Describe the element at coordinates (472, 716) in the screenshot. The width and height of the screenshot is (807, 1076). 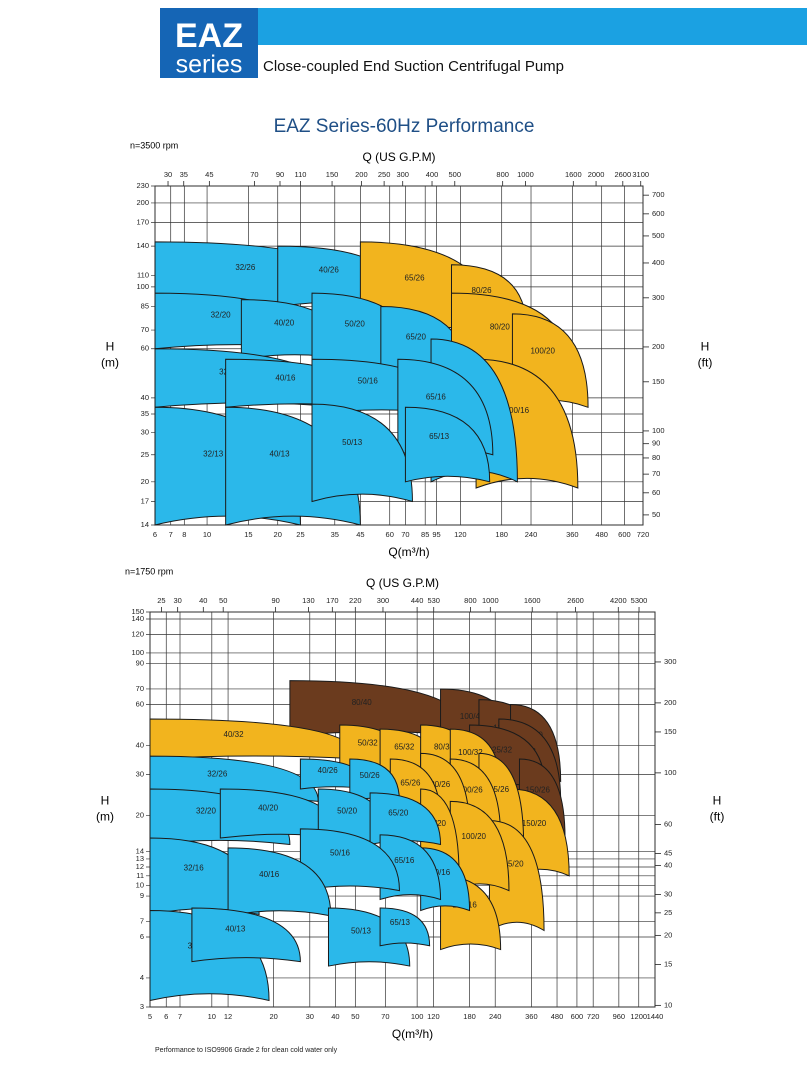
I see `tile-label: 100/40` at that location.